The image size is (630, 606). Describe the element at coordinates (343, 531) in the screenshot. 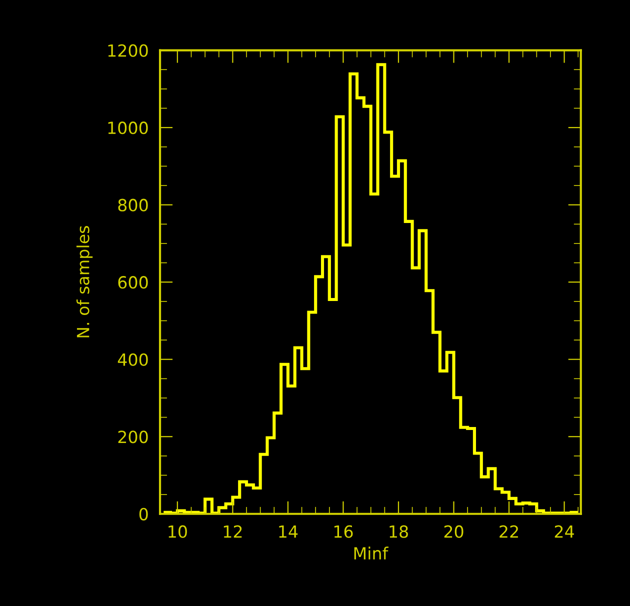

I see `x-tick-label: 16` at that location.